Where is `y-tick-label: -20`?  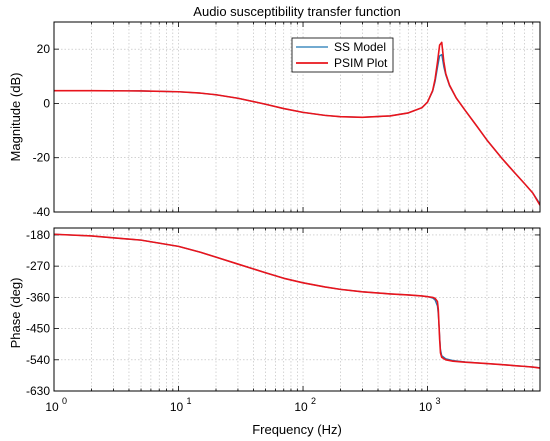 y-tick-label: -20 is located at coordinates (42, 158).